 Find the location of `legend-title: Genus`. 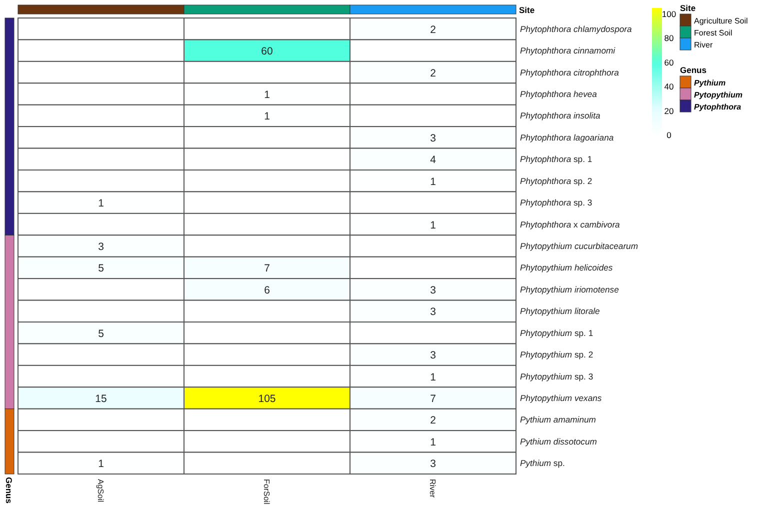

legend-title: Genus is located at coordinates (693, 70).